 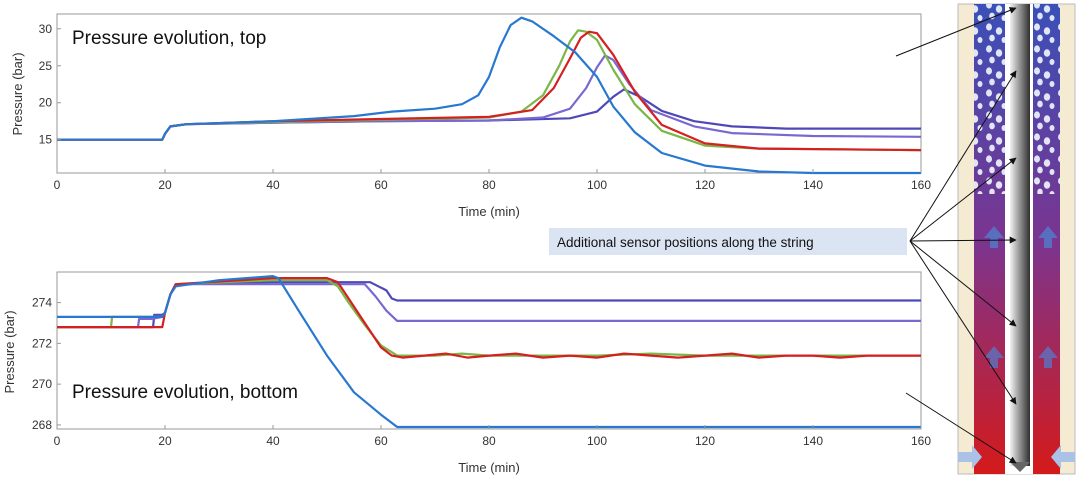 I want to click on y-tick-label: 268, so click(x=42, y=425).